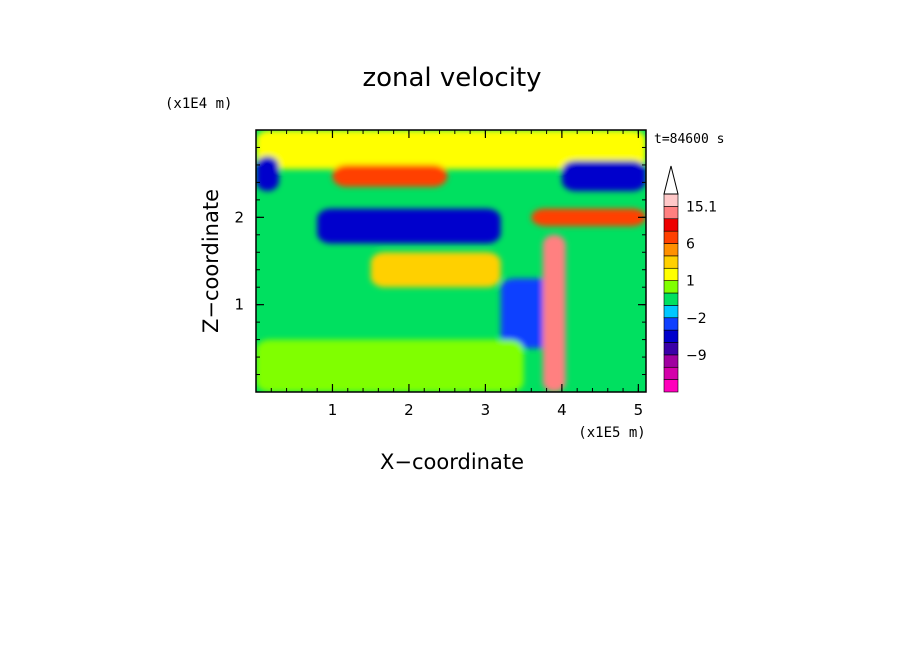  What do you see at coordinates (639, 410) in the screenshot?
I see `x-tick-label: 5` at bounding box center [639, 410].